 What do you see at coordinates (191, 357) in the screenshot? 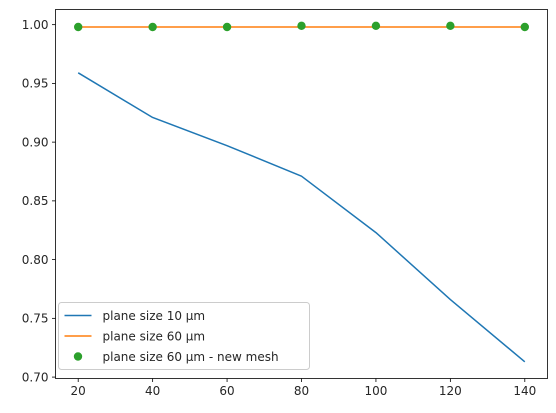
I see `legend-label-2: plane size 60 µm - new mesh` at bounding box center [191, 357].